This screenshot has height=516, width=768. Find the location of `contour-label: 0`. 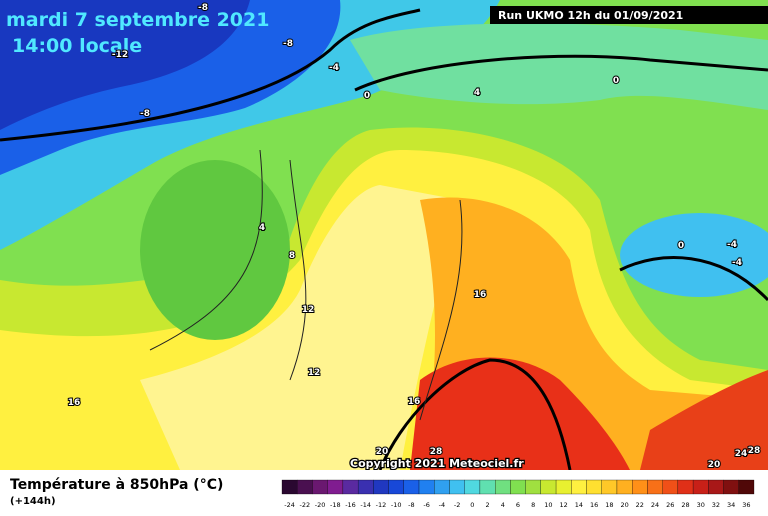

contour-label: 0 is located at coordinates (681, 246).